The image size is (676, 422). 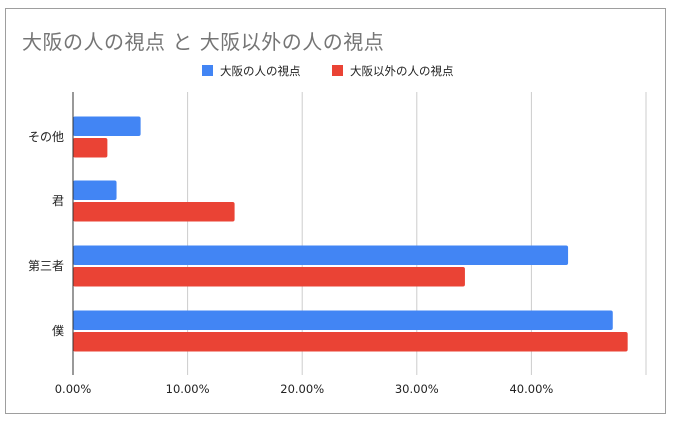 What do you see at coordinates (531, 389) in the screenshot?
I see `x-tick-label: 40.00%` at bounding box center [531, 389].